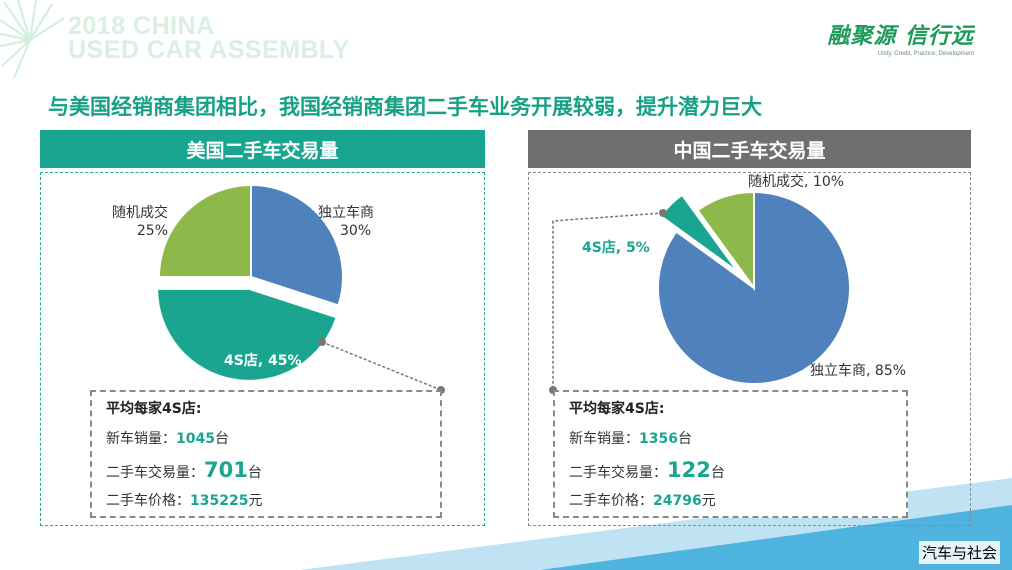 This screenshot has height=570, width=1012. What do you see at coordinates (381, 366) in the screenshot?
I see `us-callout` at bounding box center [381, 366].